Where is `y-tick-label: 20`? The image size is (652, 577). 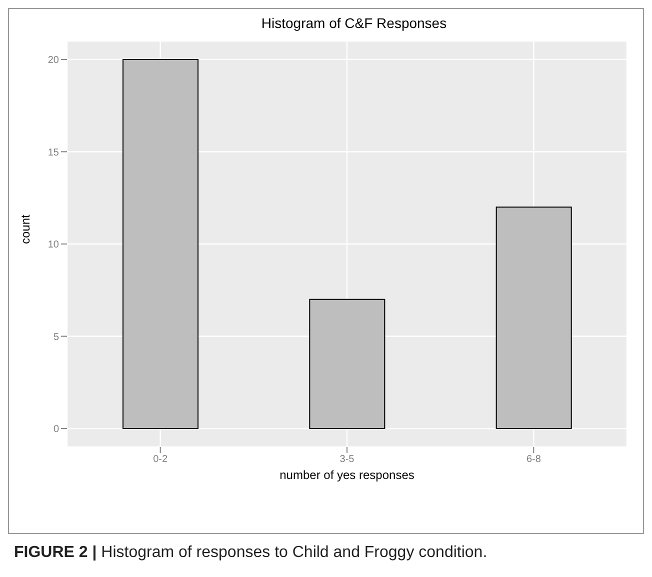
y-tick-label: 20 is located at coordinates (54, 60).